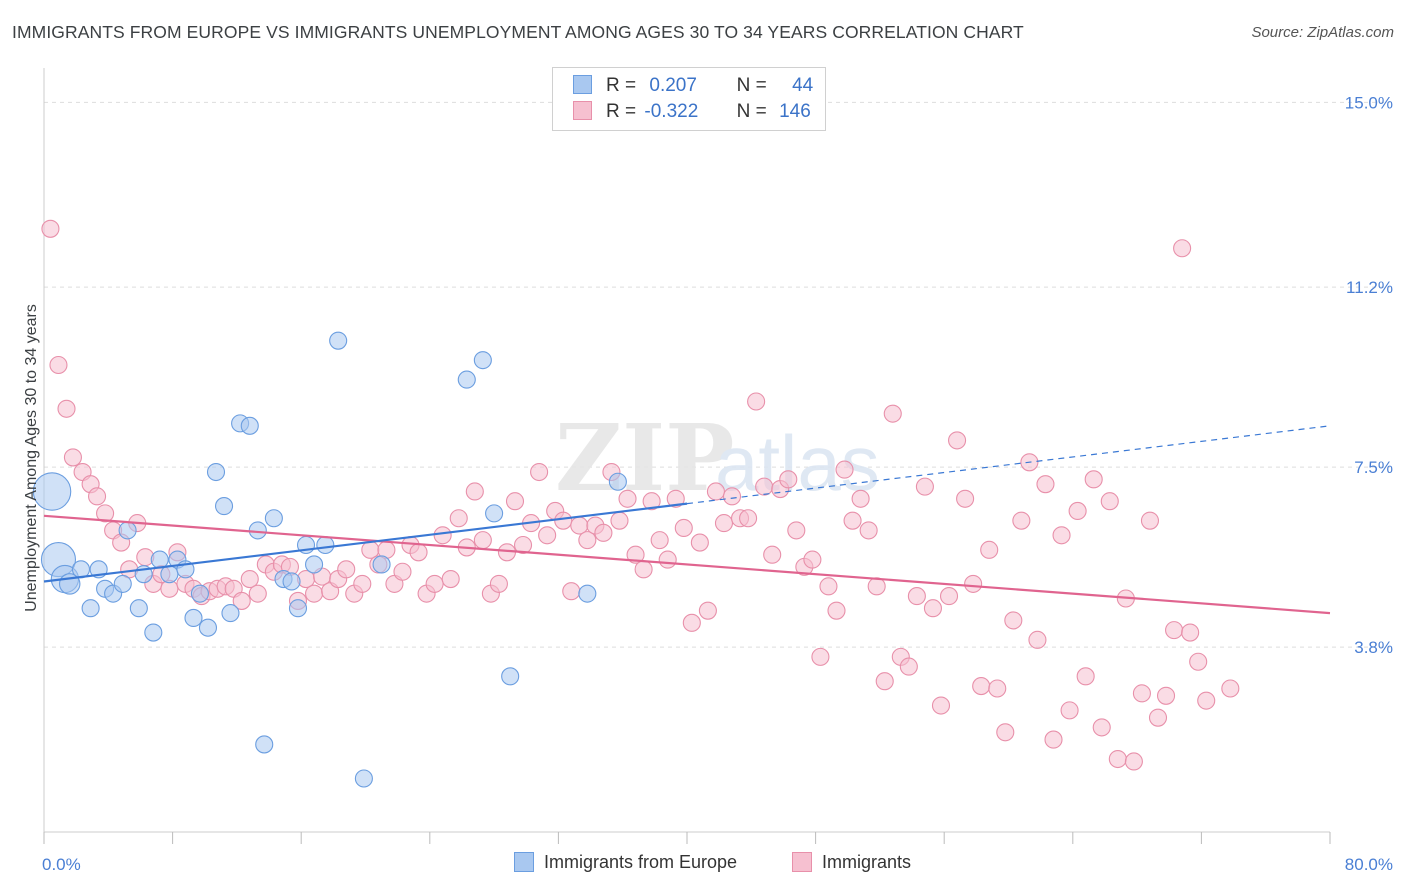 The width and height of the screenshot is (1406, 892). I want to click on legend-row-europe: R = 0.207 N = 44, so click(693, 88).